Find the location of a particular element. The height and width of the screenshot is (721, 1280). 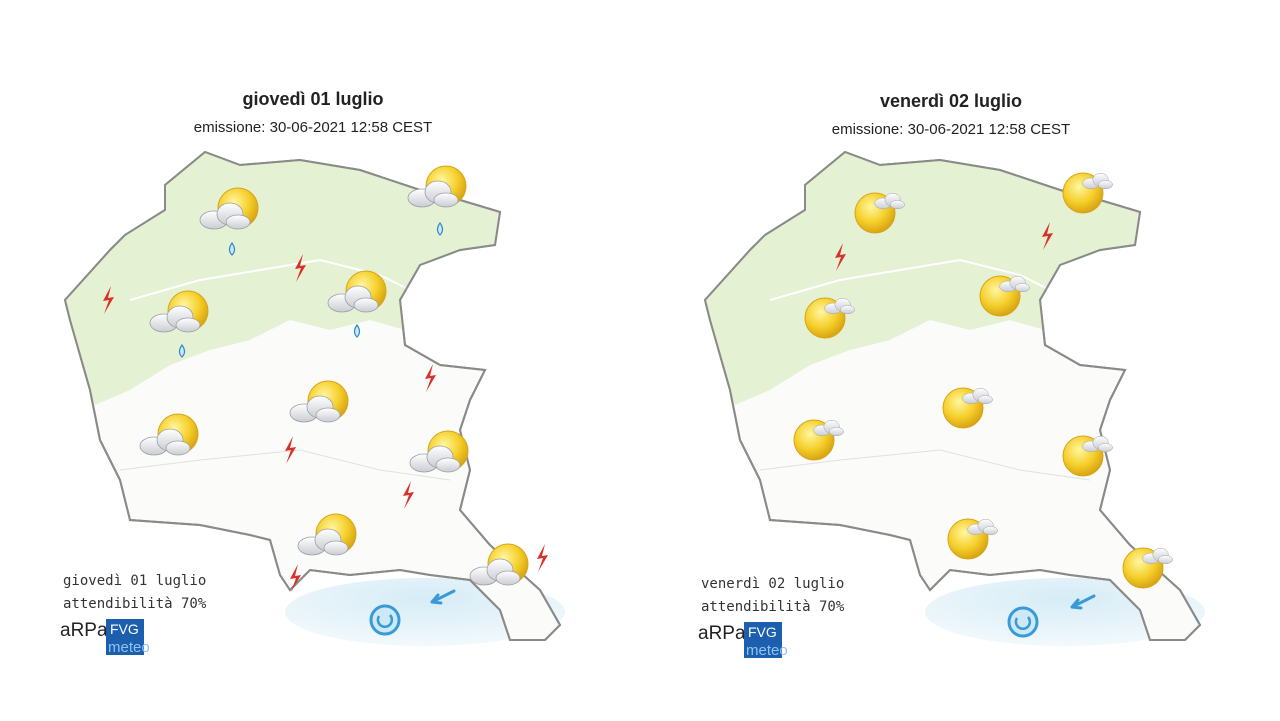

footer-day: venerdì 02 luglio is located at coordinates (772, 584).